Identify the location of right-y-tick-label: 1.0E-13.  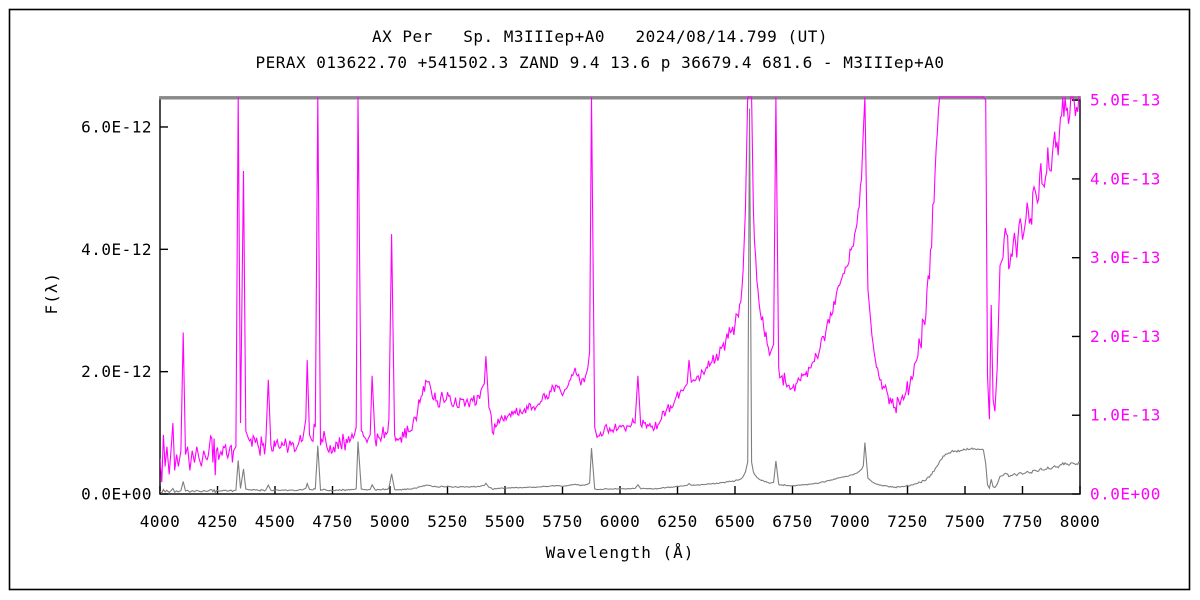
(1125, 415).